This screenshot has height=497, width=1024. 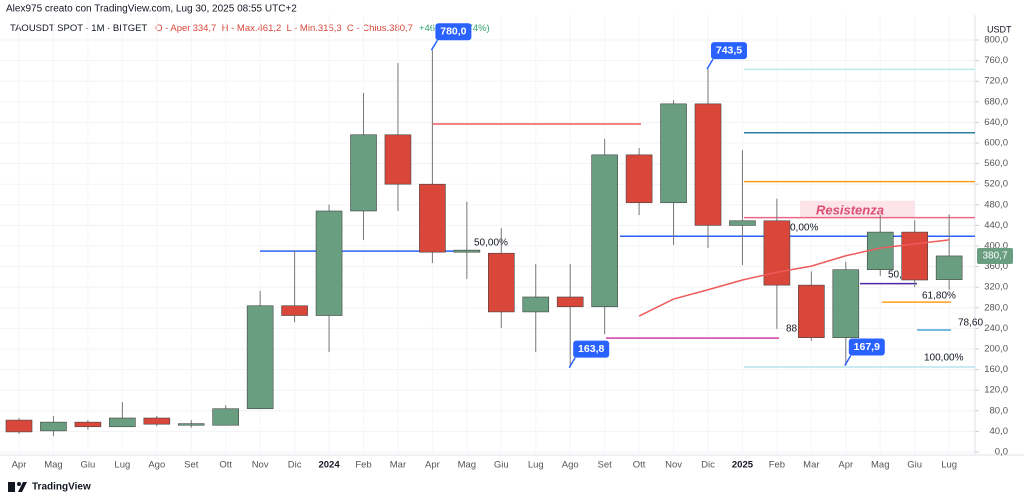 I want to click on callout-label: 163,8, so click(x=591, y=349).